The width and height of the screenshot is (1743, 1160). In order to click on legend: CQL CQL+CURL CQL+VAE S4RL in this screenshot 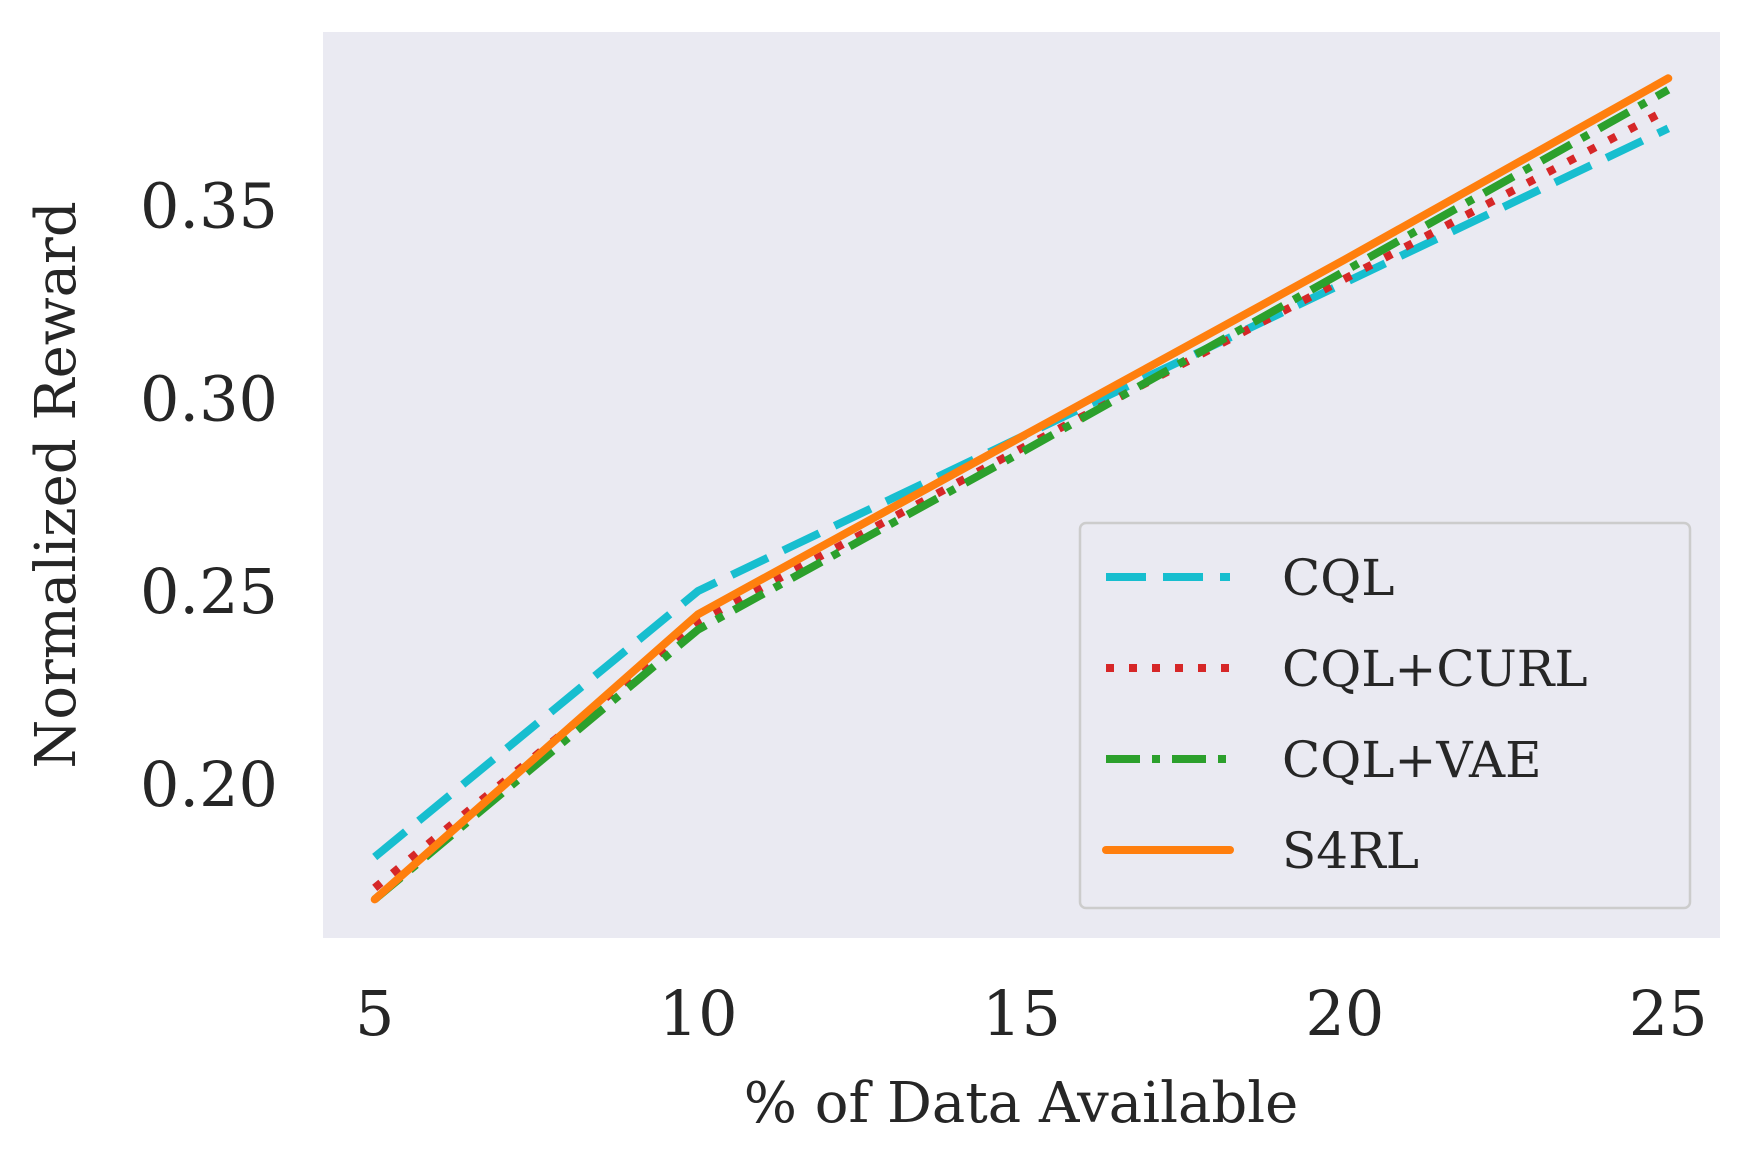, I will do `click(1385, 715)`.